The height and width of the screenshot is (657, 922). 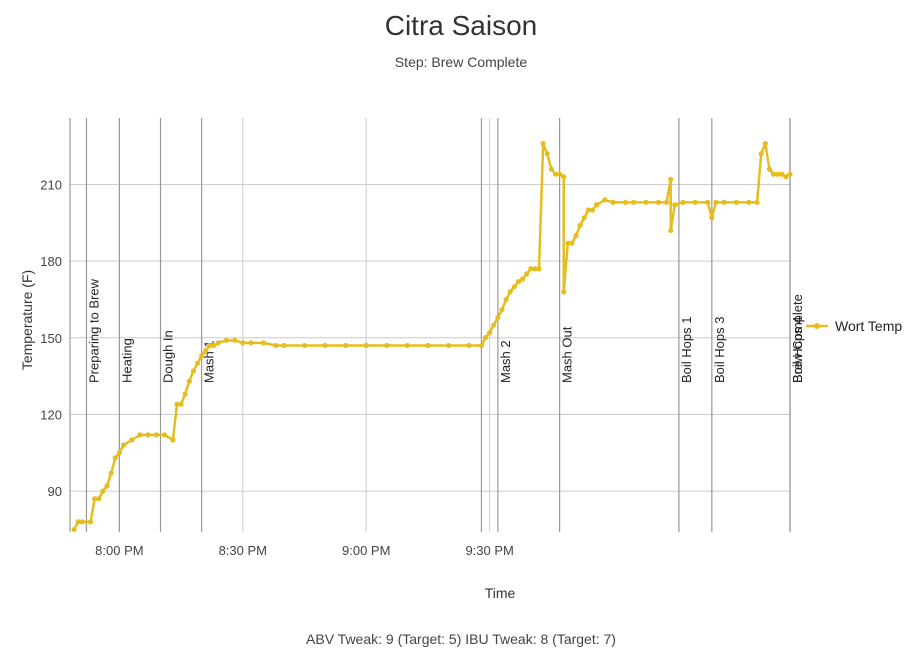 What do you see at coordinates (868, 326) in the screenshot?
I see `legend-label: Wort Temp` at bounding box center [868, 326].